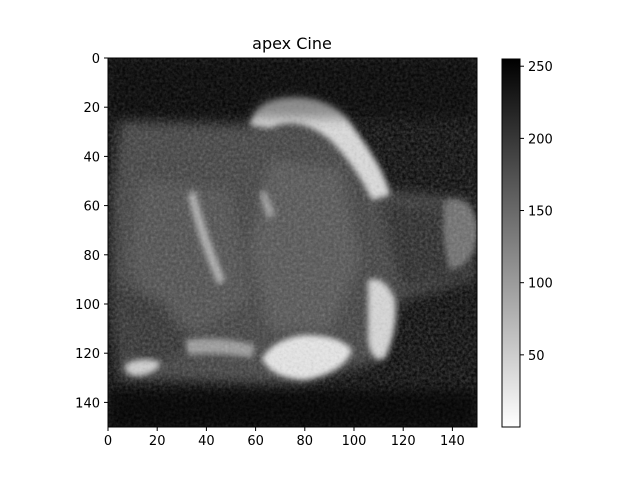 The image size is (640, 480). What do you see at coordinates (157, 441) in the screenshot?
I see `x-tick-label: 20` at bounding box center [157, 441].